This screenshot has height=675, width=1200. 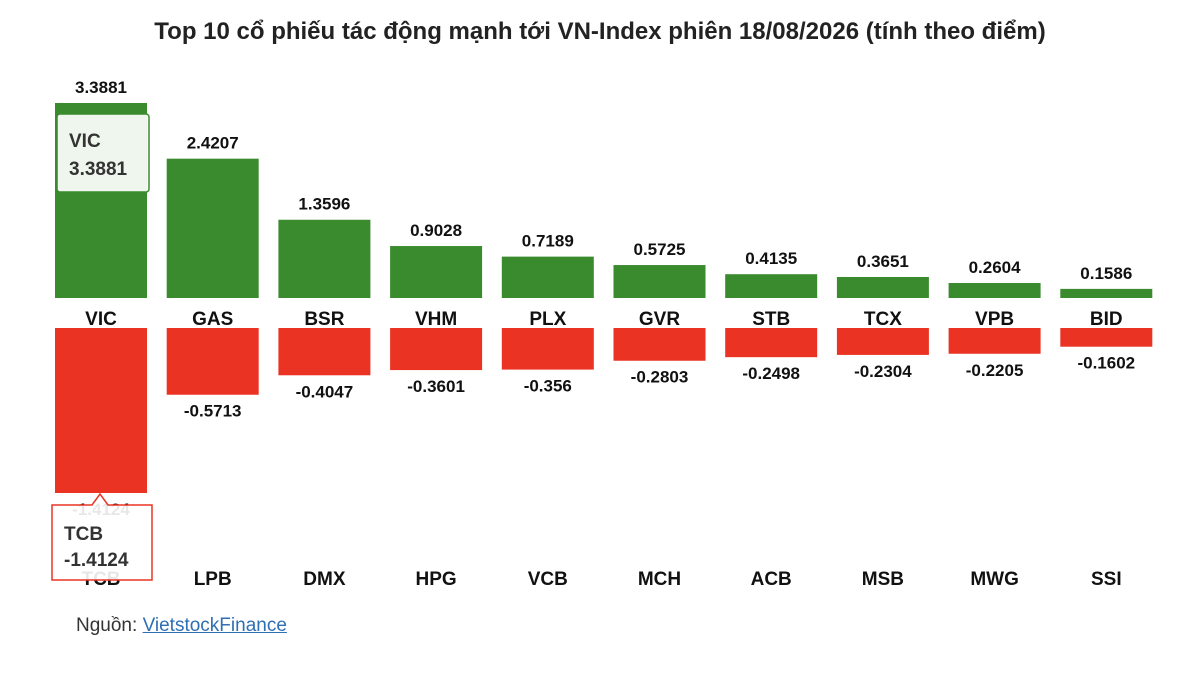 What do you see at coordinates (1106, 273) in the screenshot?
I see `data-label-positive: 0.1586` at bounding box center [1106, 273].